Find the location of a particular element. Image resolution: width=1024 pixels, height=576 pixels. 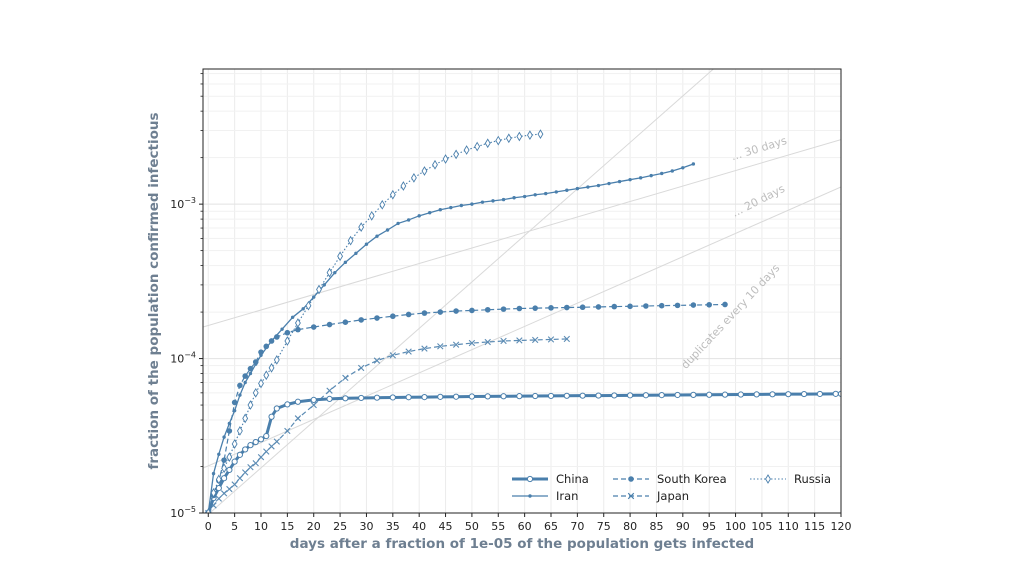

x-tick-label: 70 is located at coordinates (577, 526).